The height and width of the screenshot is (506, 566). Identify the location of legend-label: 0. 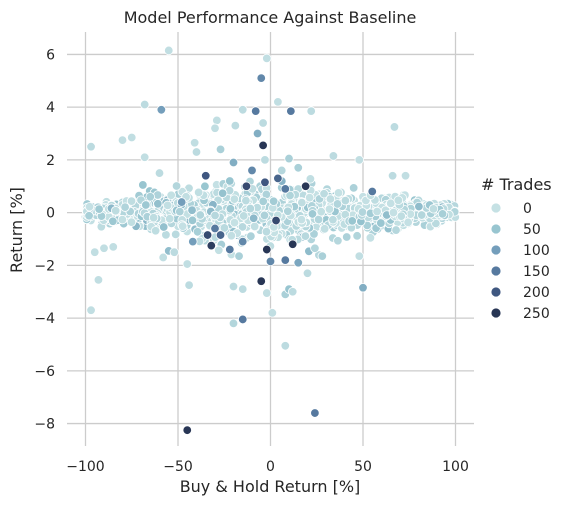
(527, 209).